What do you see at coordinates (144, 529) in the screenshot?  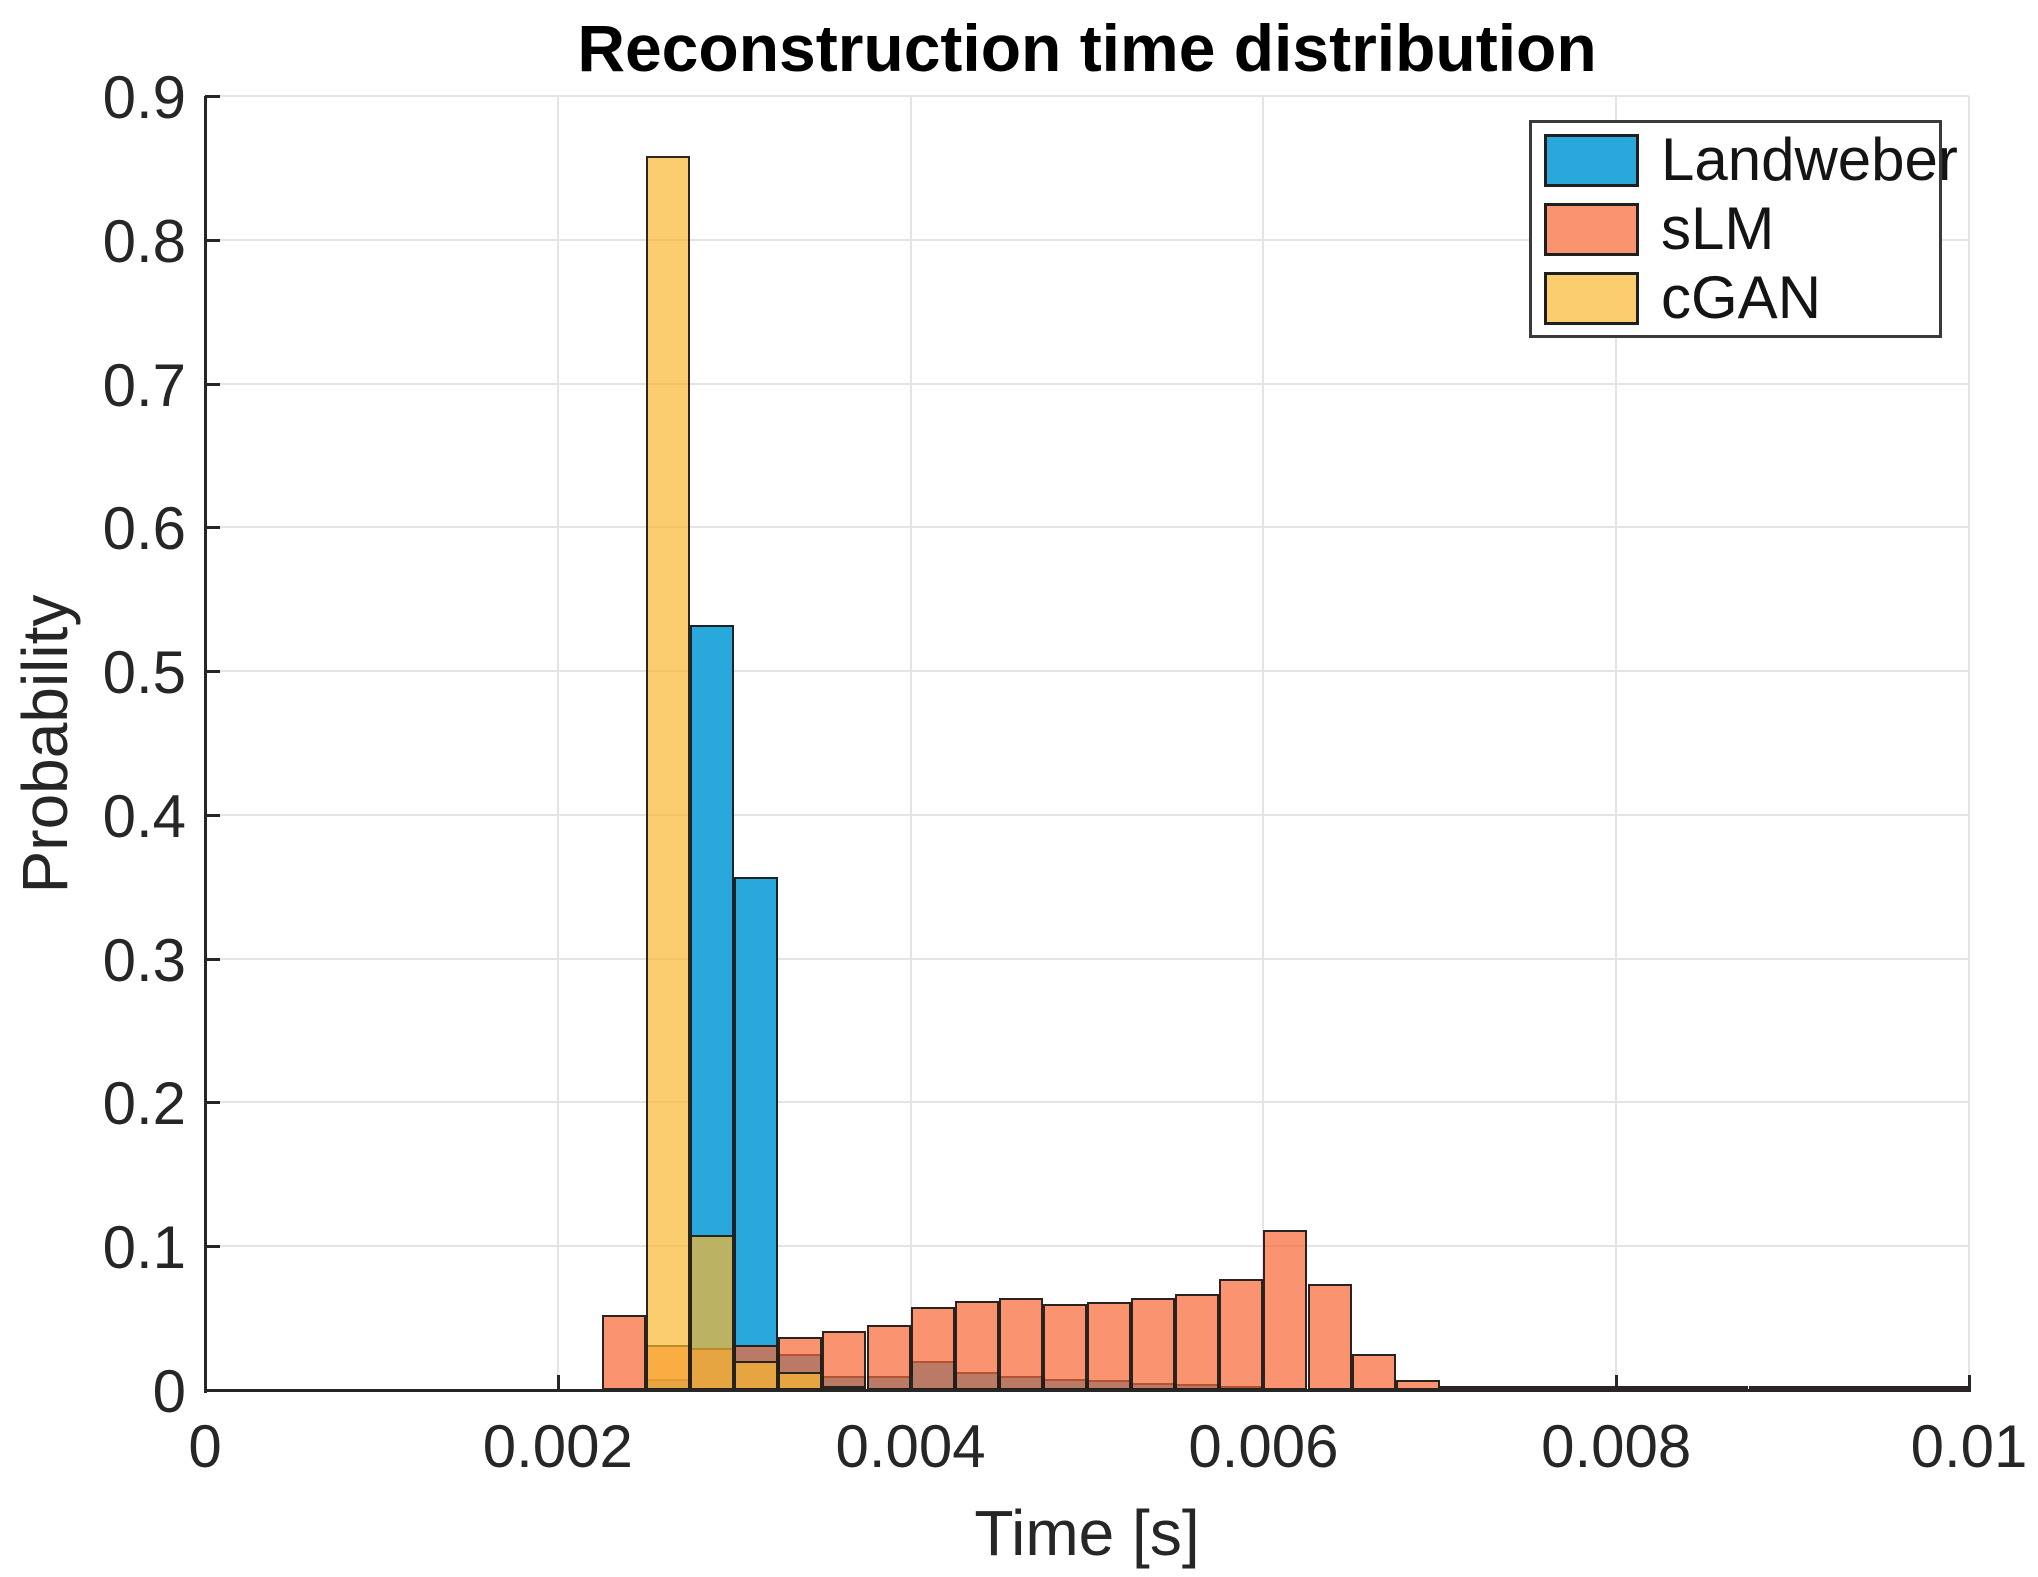 I see `y-tick-label: 0.6` at bounding box center [144, 529].